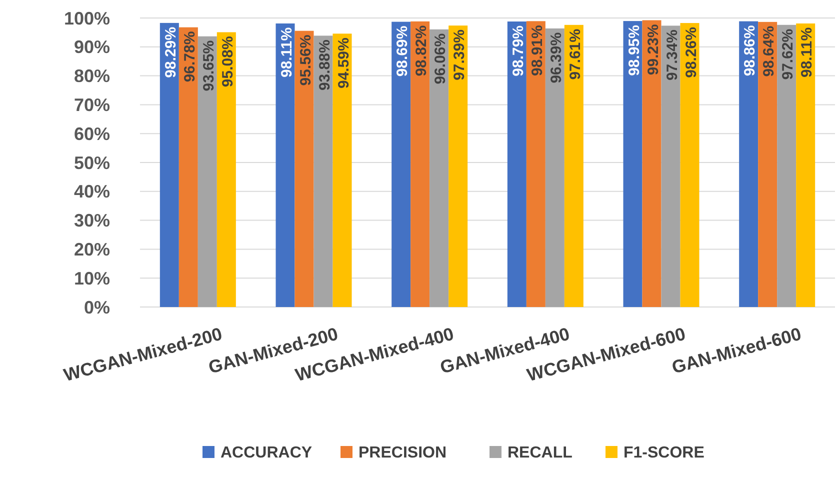 Image resolution: width=838 pixels, height=488 pixels. What do you see at coordinates (92, 105) in the screenshot?
I see `y-tick-label: 70%` at bounding box center [92, 105].